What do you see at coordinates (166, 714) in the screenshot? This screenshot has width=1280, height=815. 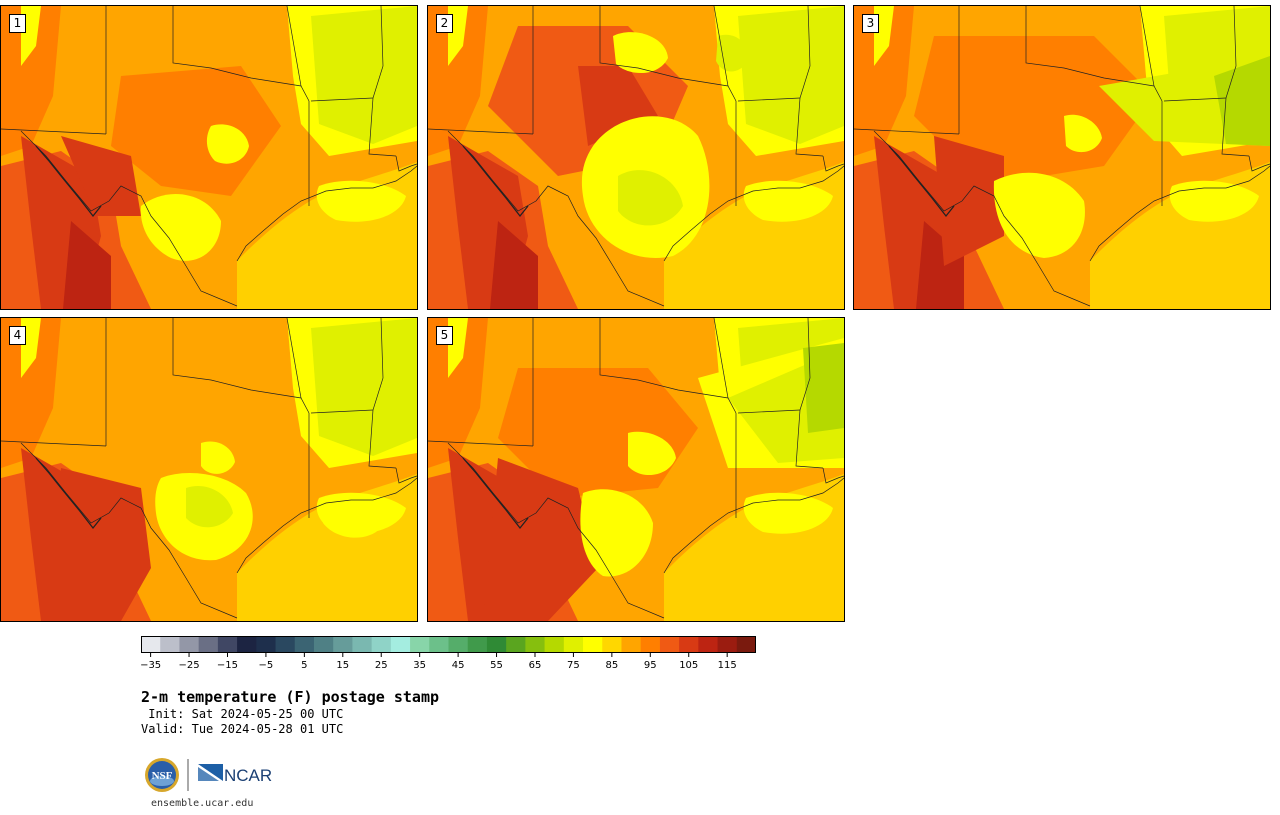 I see `init-label: Init:` at bounding box center [166, 714].